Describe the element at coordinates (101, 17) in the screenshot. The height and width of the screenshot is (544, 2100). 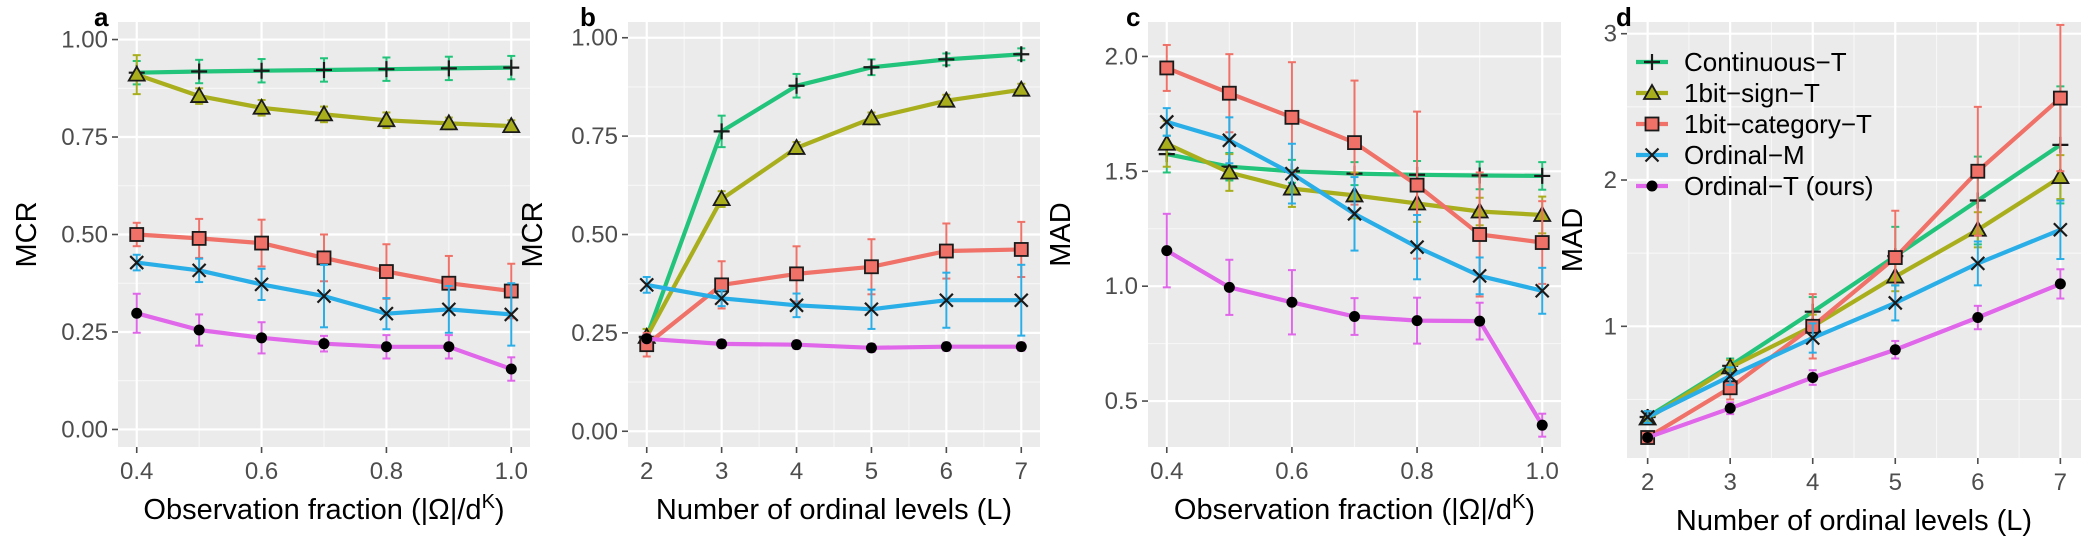
I see `panel-letter-a: a` at that location.